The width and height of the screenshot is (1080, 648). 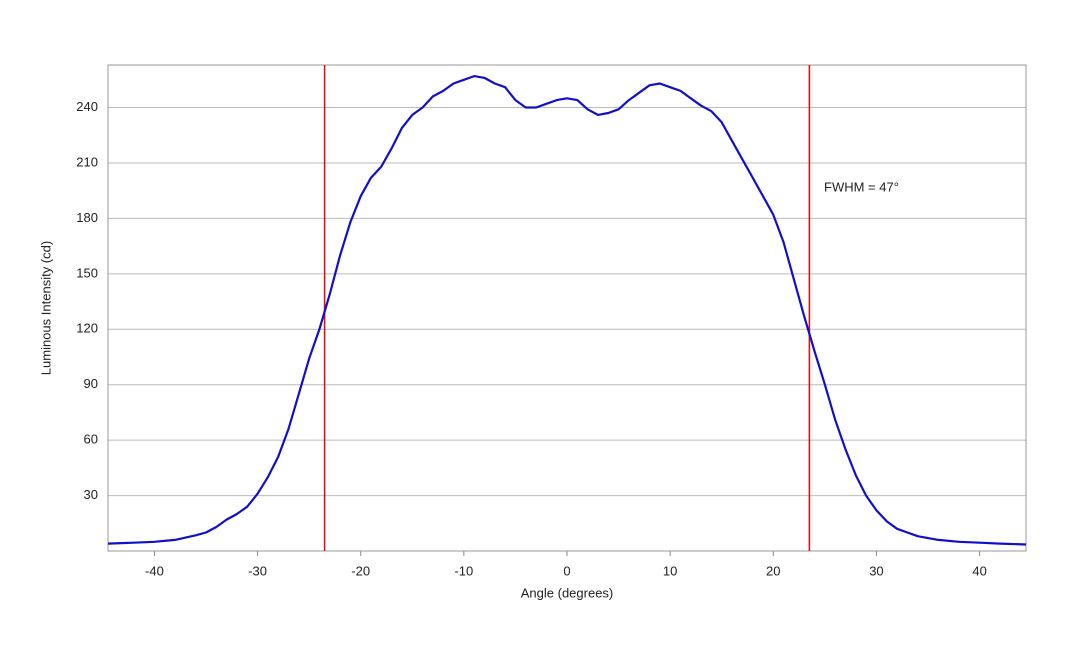 I want to click on annotation: FWHM = 47°, so click(x=861, y=186).